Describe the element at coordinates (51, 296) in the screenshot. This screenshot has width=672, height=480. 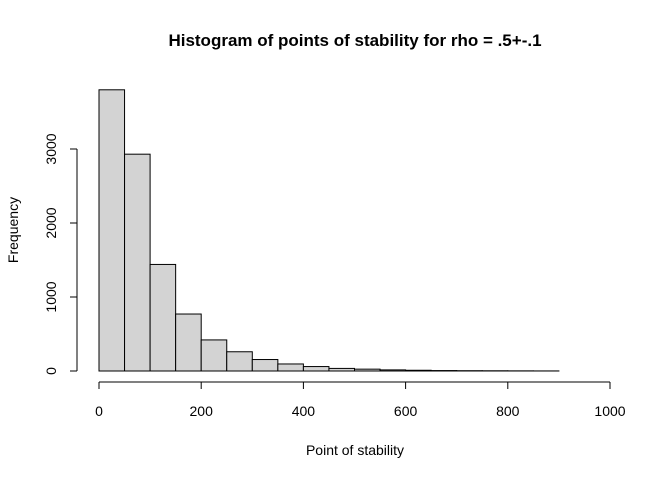
I see `y-tick-label: 1000` at that location.